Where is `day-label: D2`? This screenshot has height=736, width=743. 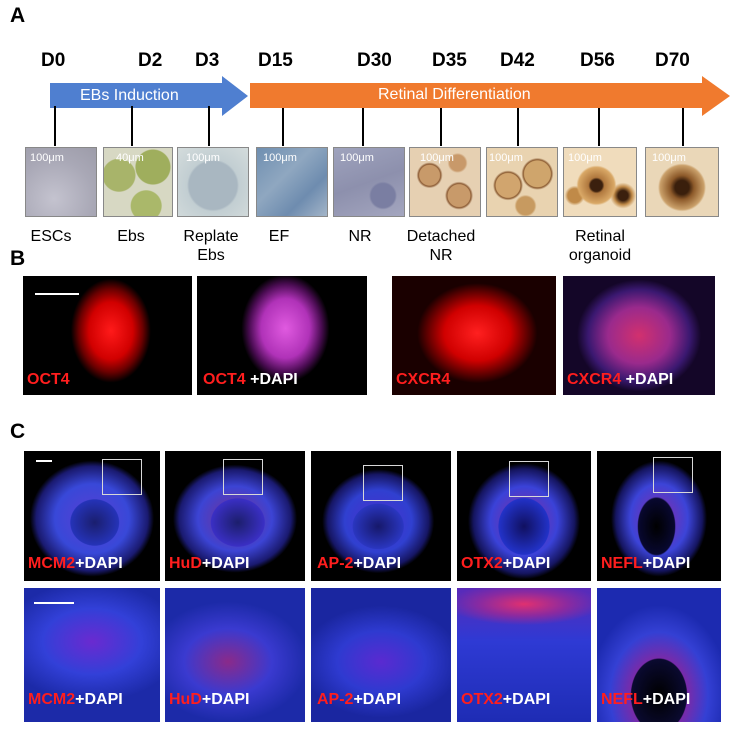
day-label: D2 is located at coordinates (150, 60).